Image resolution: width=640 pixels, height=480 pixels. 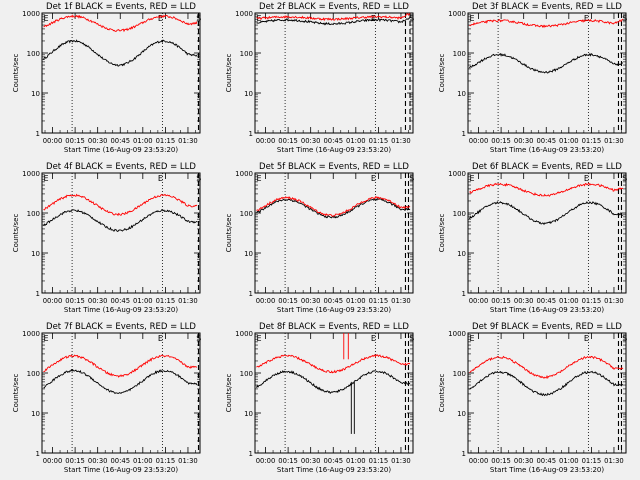 I want to click on chart-title: Det 7f BLACK = Events, RED = LLD, so click(x=121, y=327).